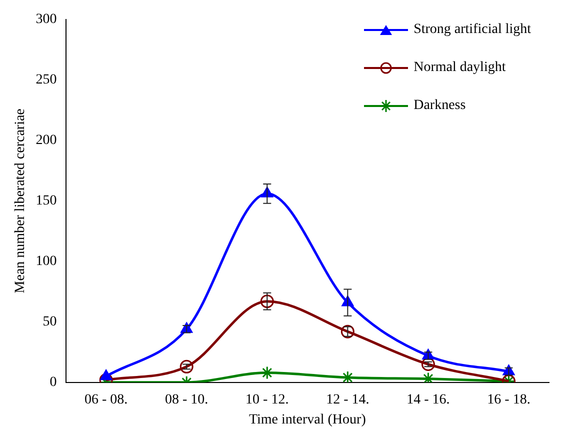 This screenshot has height=436, width=569. What do you see at coordinates (472, 30) in the screenshot?
I see `legend-label: Strong artificial light` at bounding box center [472, 30].